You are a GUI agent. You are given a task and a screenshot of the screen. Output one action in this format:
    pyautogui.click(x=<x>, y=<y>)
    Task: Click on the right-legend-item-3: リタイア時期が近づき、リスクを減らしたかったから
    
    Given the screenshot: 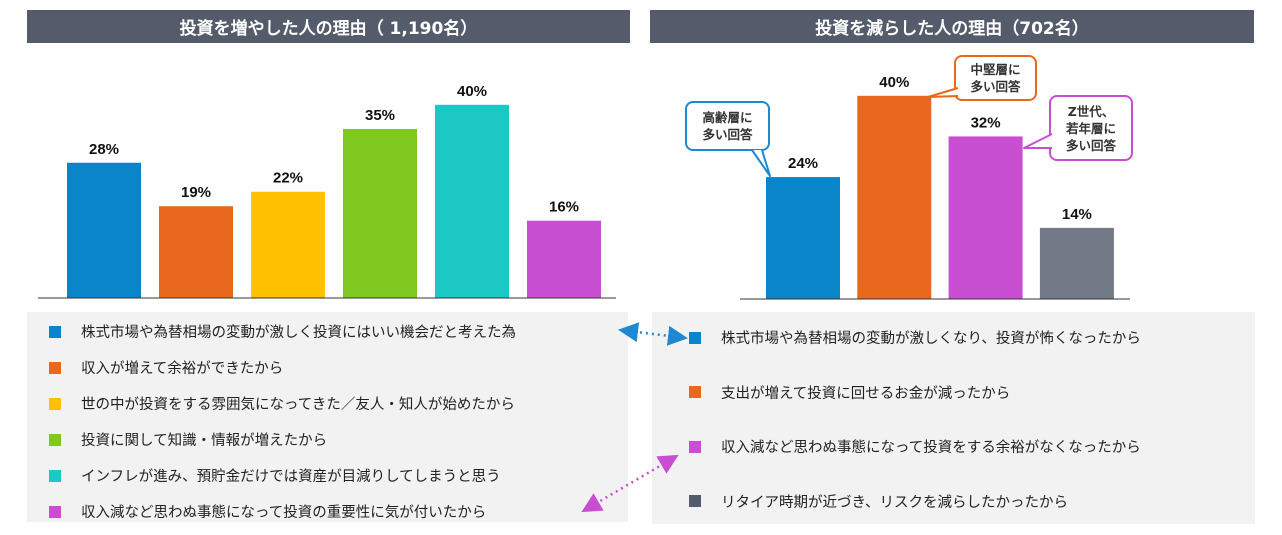 What is the action you would take?
    pyautogui.click(x=878, y=501)
    